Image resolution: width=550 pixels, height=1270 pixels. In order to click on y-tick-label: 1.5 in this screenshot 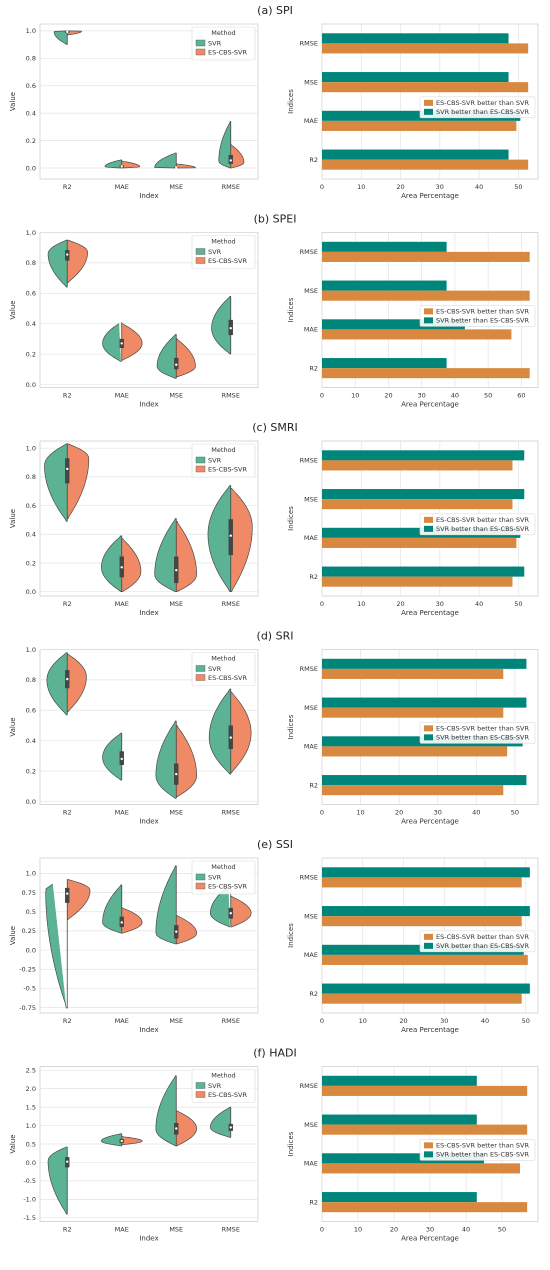, I will do `click(31, 1107)`.